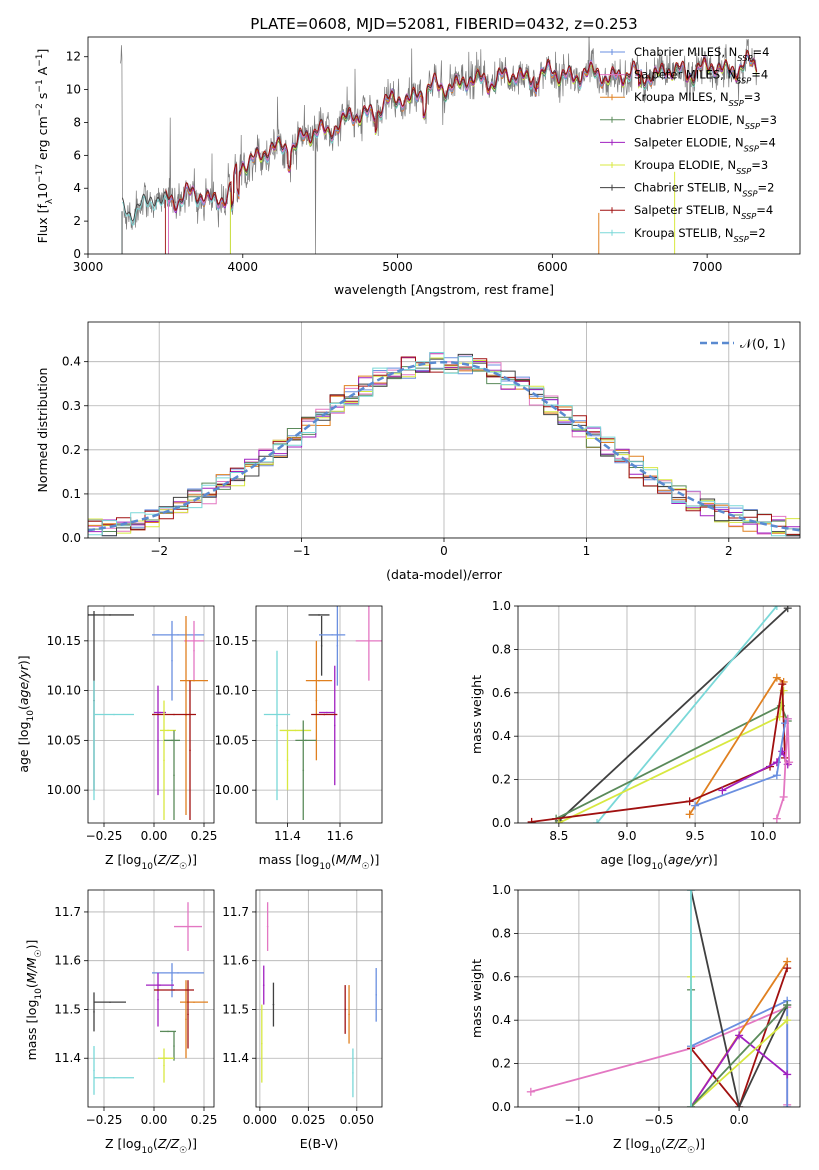  I want to click on label-part: Kroupa ELODIE, N, so click(685, 165).